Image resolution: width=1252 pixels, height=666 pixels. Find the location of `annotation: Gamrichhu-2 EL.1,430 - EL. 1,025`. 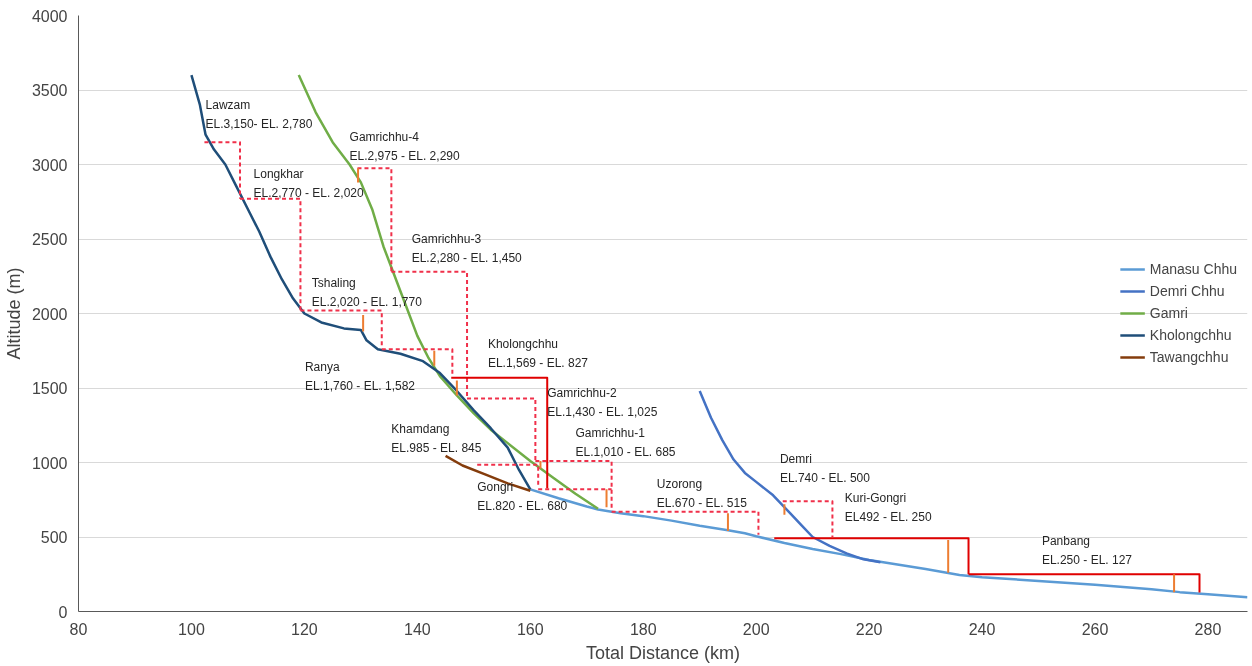

annotation: Gamrichhu-2 EL.1,430 - EL. 1,025 is located at coordinates (602, 402).